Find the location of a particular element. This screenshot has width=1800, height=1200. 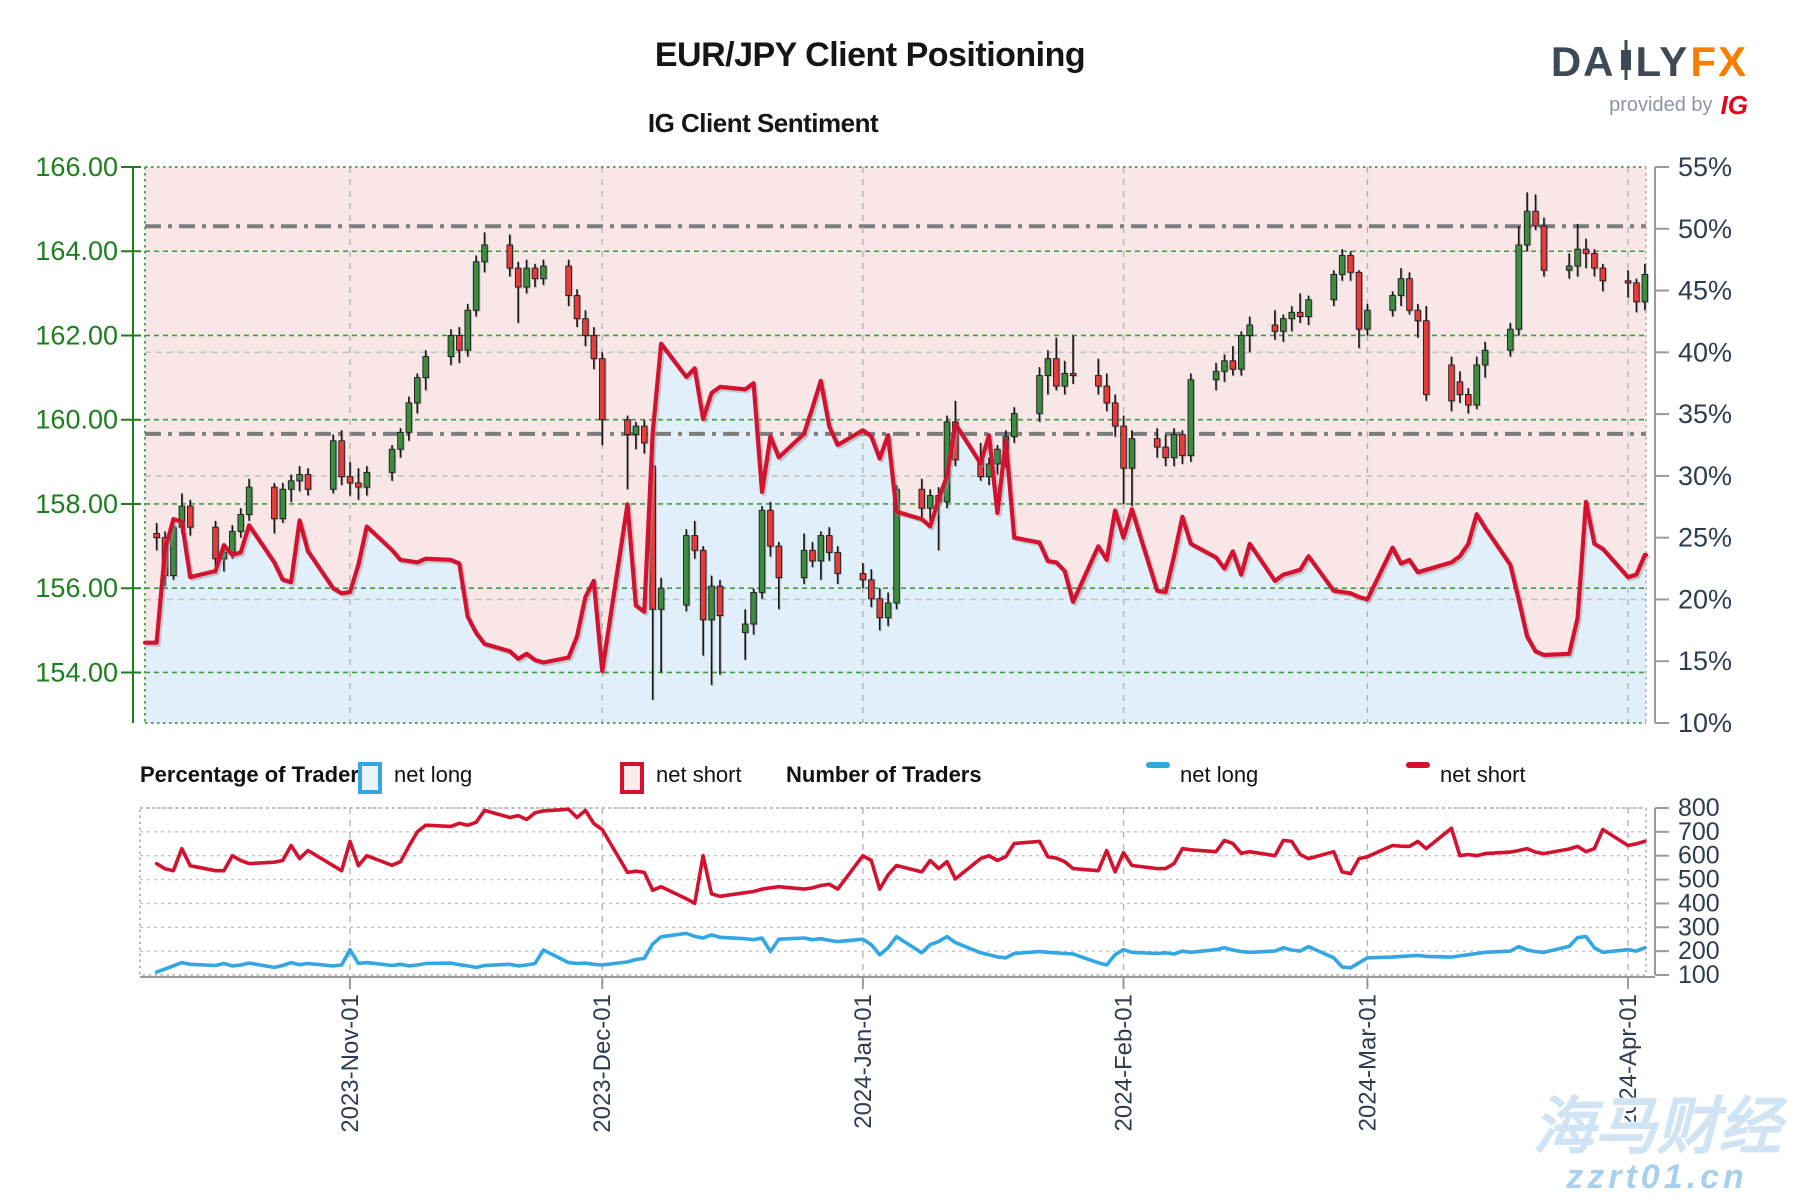

title-wrap: EUR/JPY Client Positioning is located at coordinates (870, 55).